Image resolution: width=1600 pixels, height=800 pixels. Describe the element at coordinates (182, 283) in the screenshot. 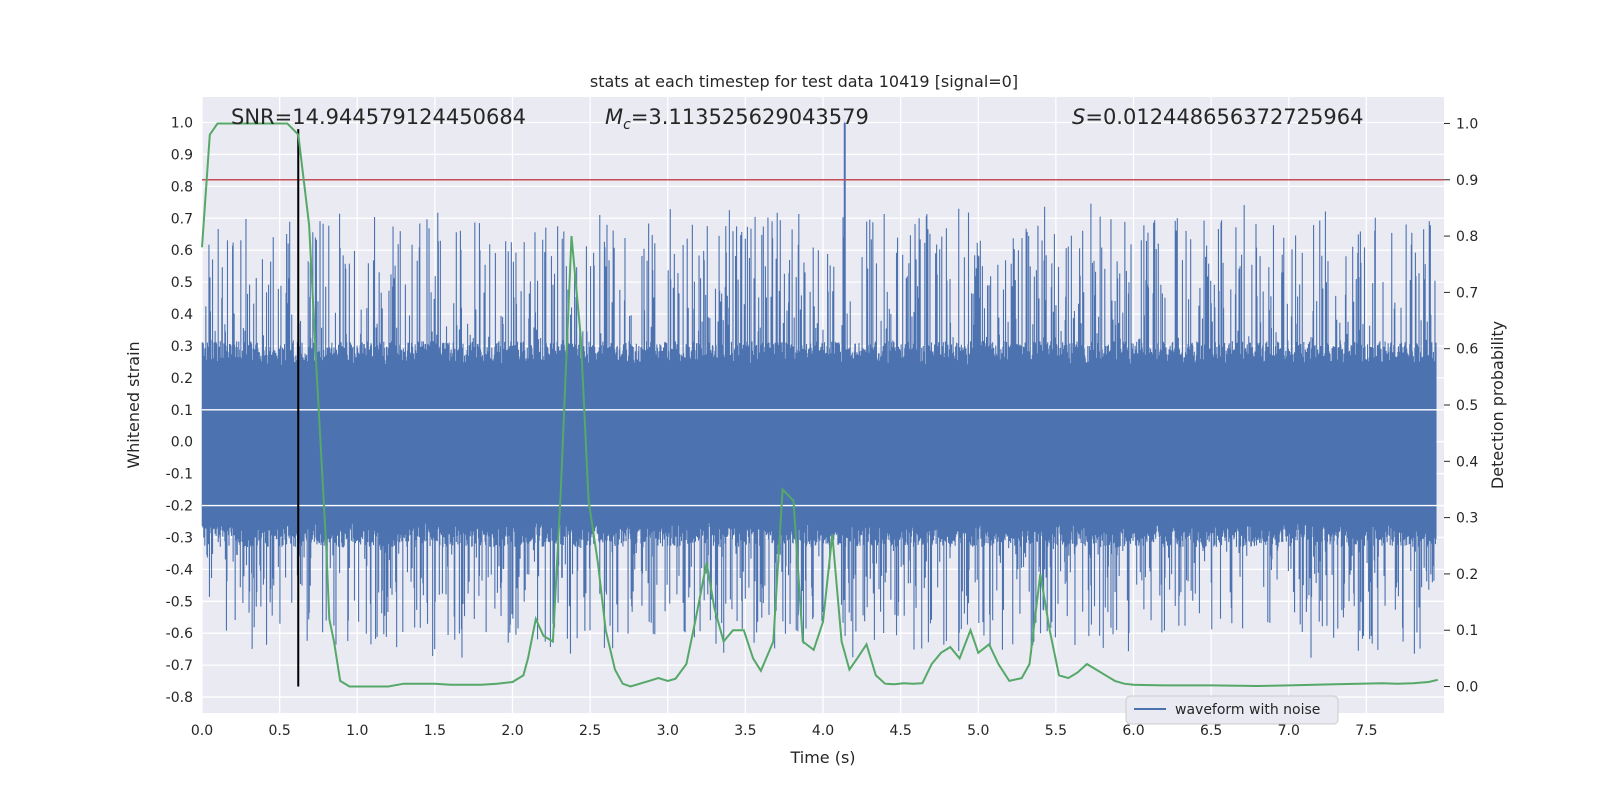

I see `left-tick-label: 0.5` at that location.